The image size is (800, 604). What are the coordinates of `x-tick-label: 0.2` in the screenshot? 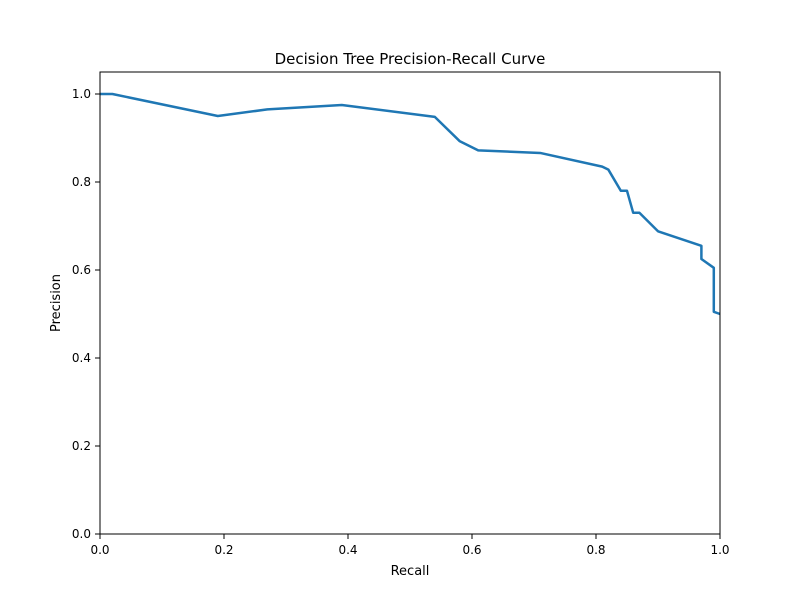 It's located at (223, 550).